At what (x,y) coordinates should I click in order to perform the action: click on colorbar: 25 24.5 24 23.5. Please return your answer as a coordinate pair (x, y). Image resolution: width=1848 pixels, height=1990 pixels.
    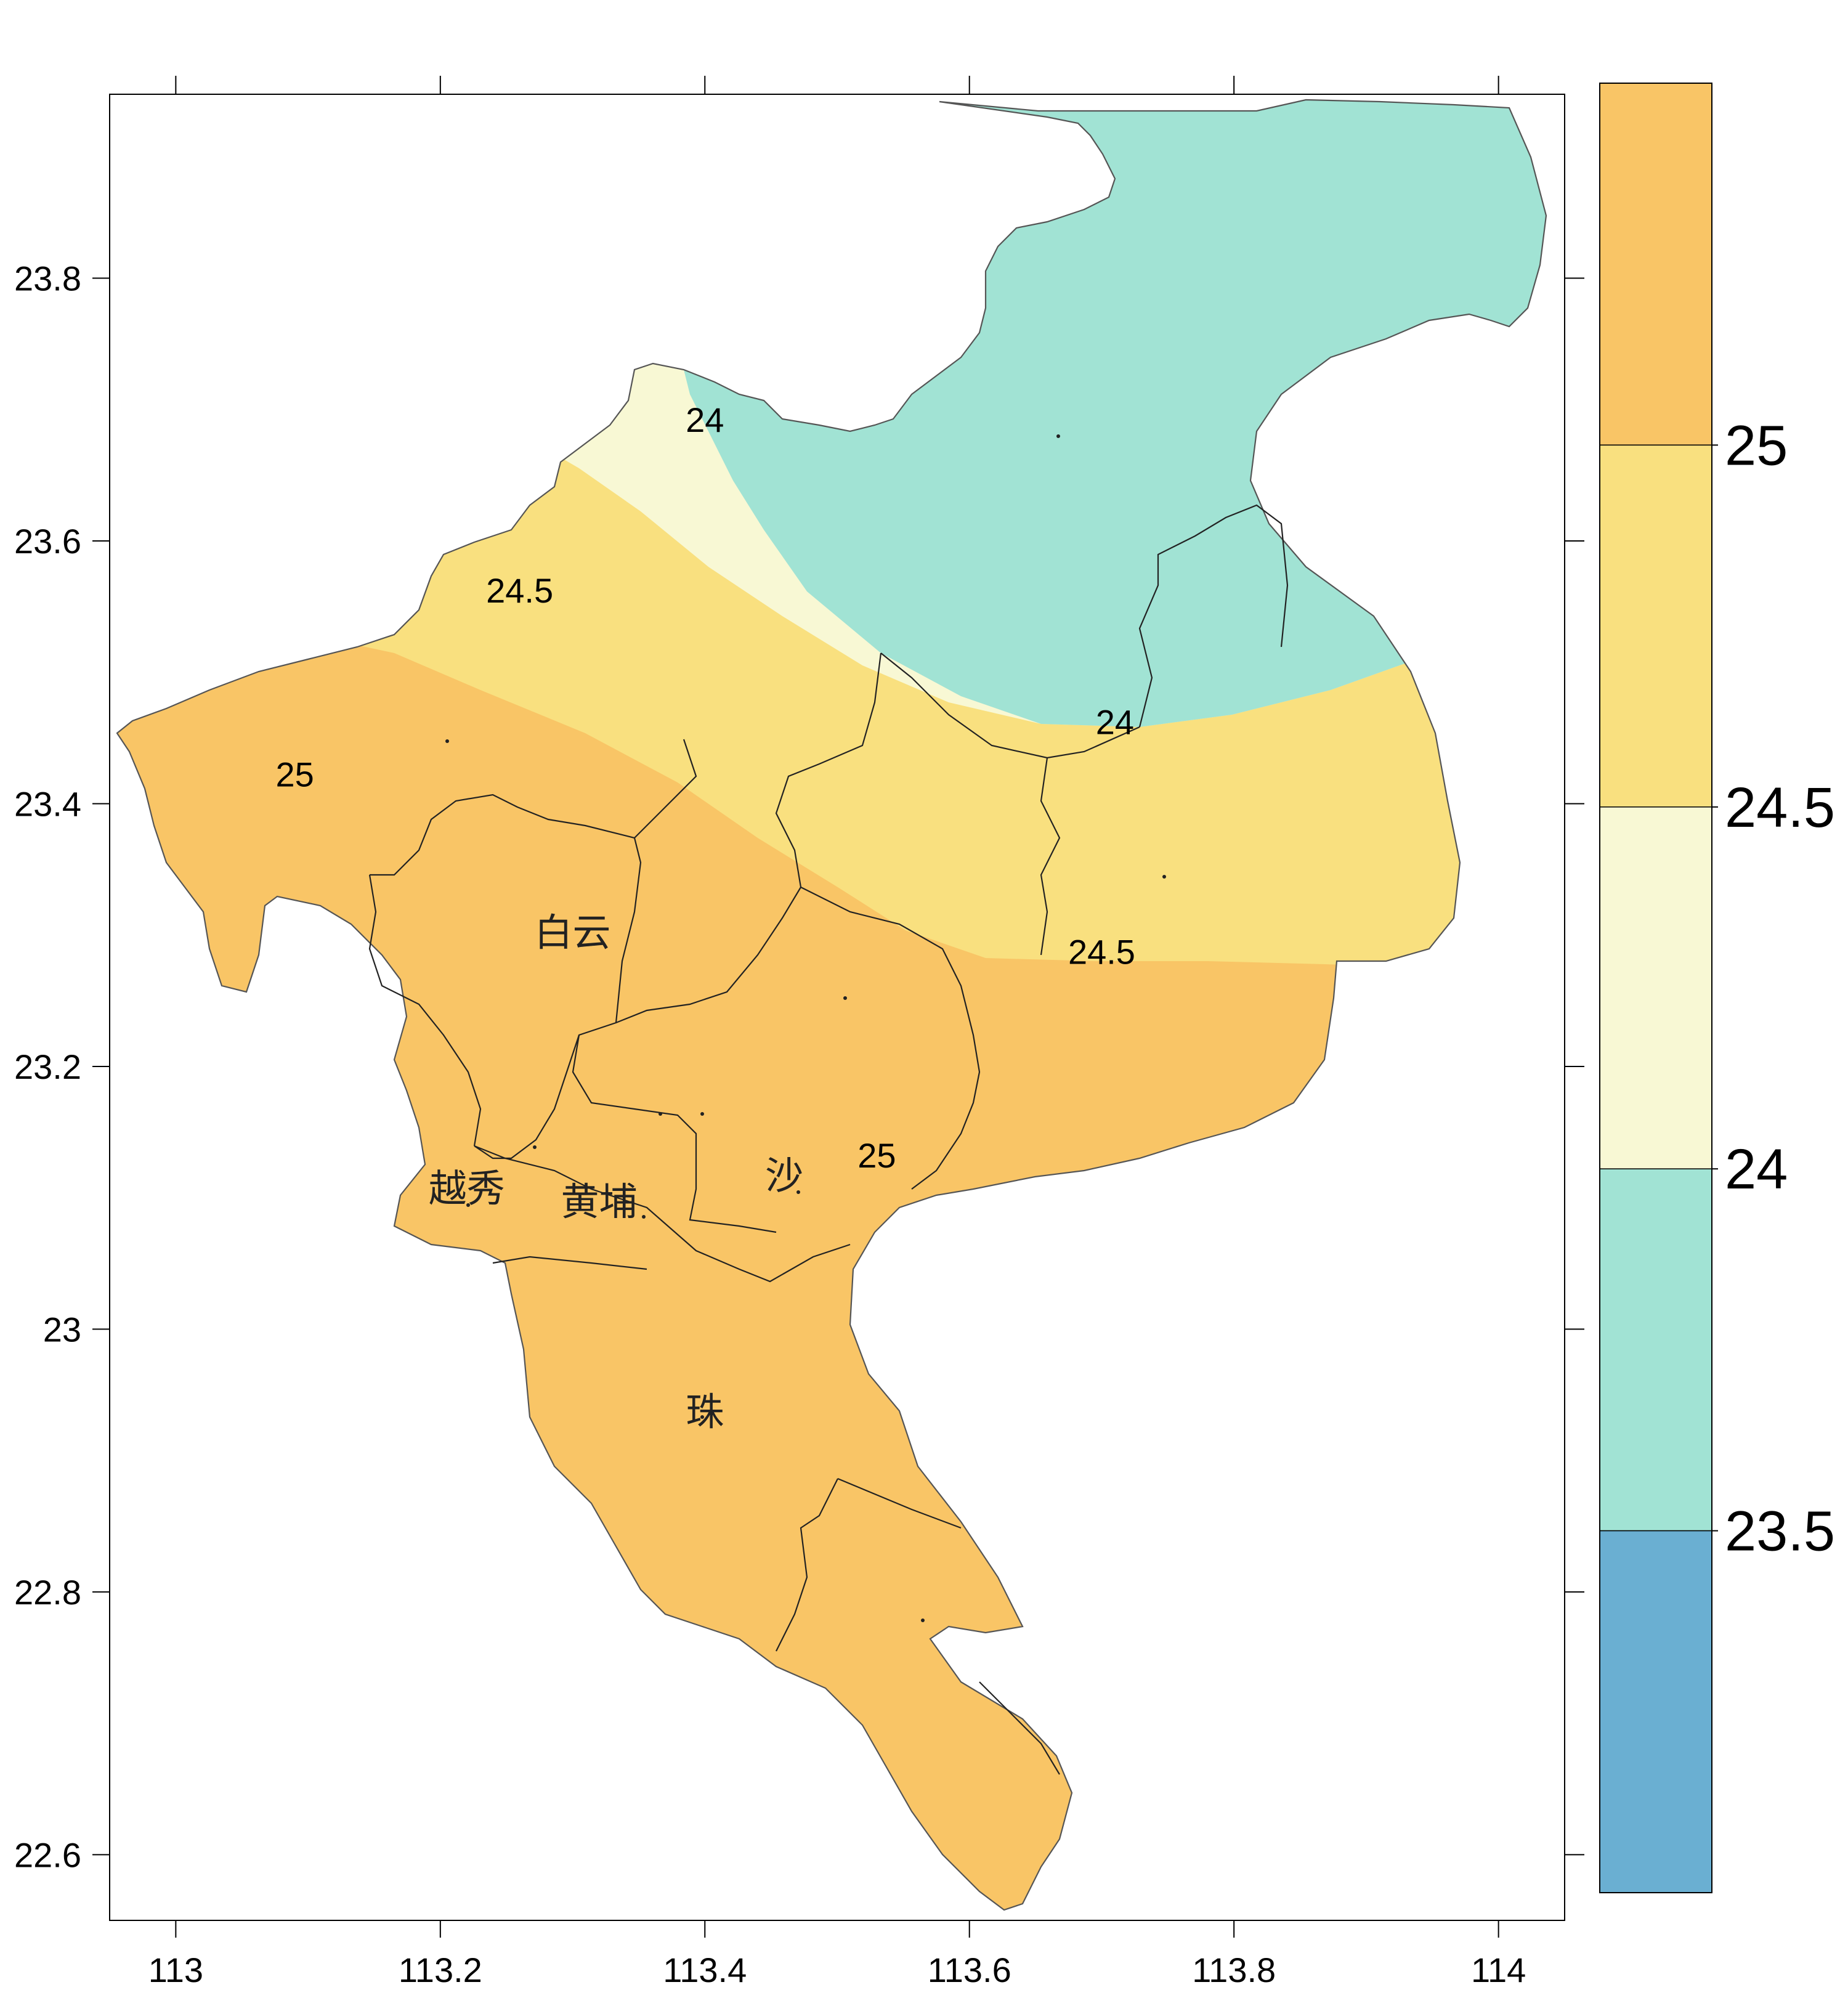
    Looking at the image, I should click on (1717, 988).